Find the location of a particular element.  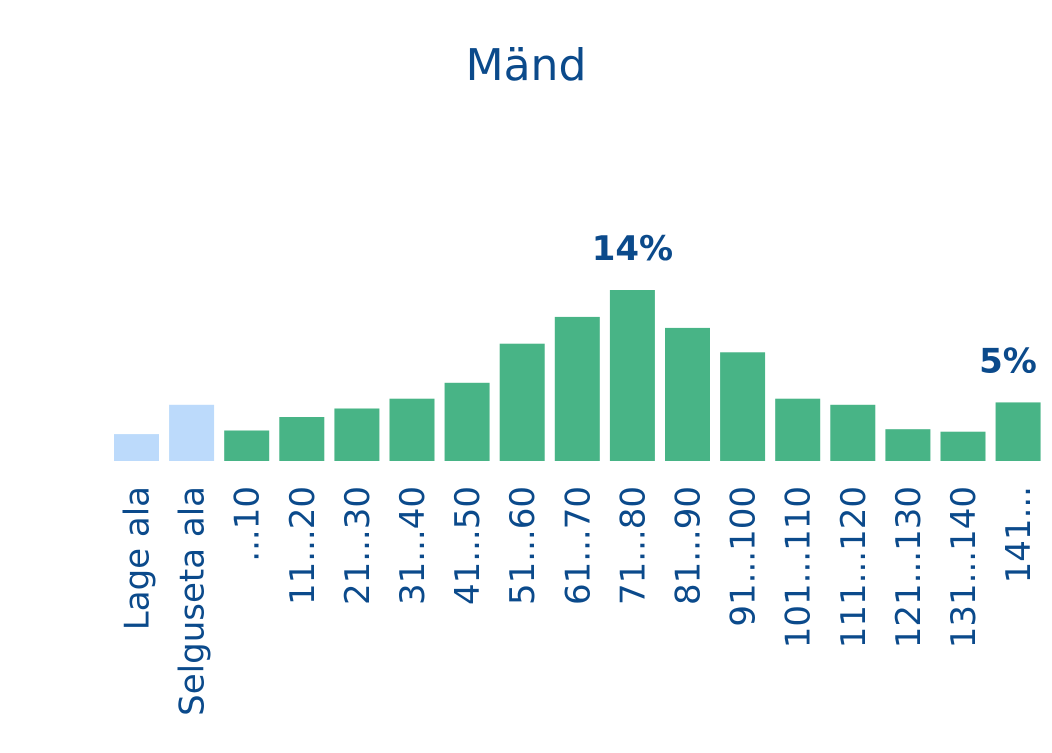

tick-label-2: ...10 is located at coordinates (248, 524).